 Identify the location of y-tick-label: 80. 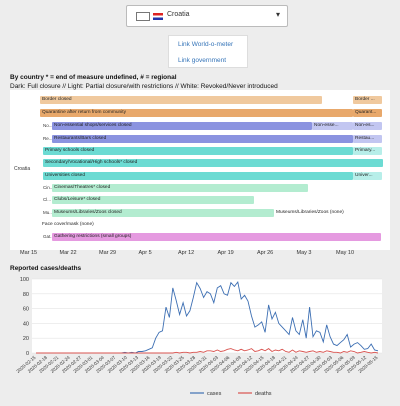
(26, 295).